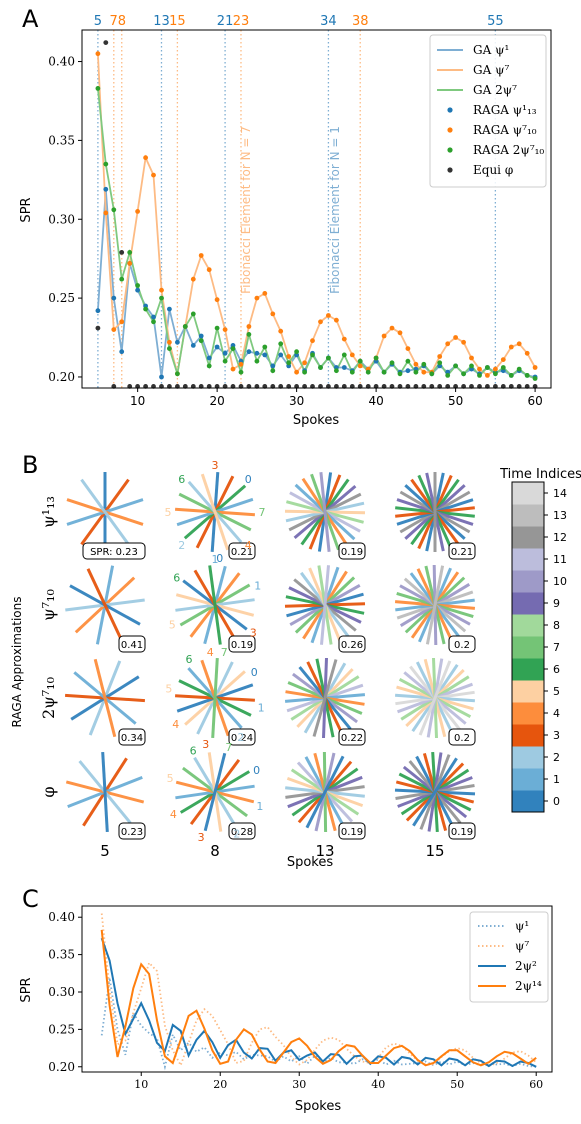 The image size is (581, 1124). Describe the element at coordinates (215, 702) in the screenshot. I see `spoke-cell-2-1: 0.24` at that location.